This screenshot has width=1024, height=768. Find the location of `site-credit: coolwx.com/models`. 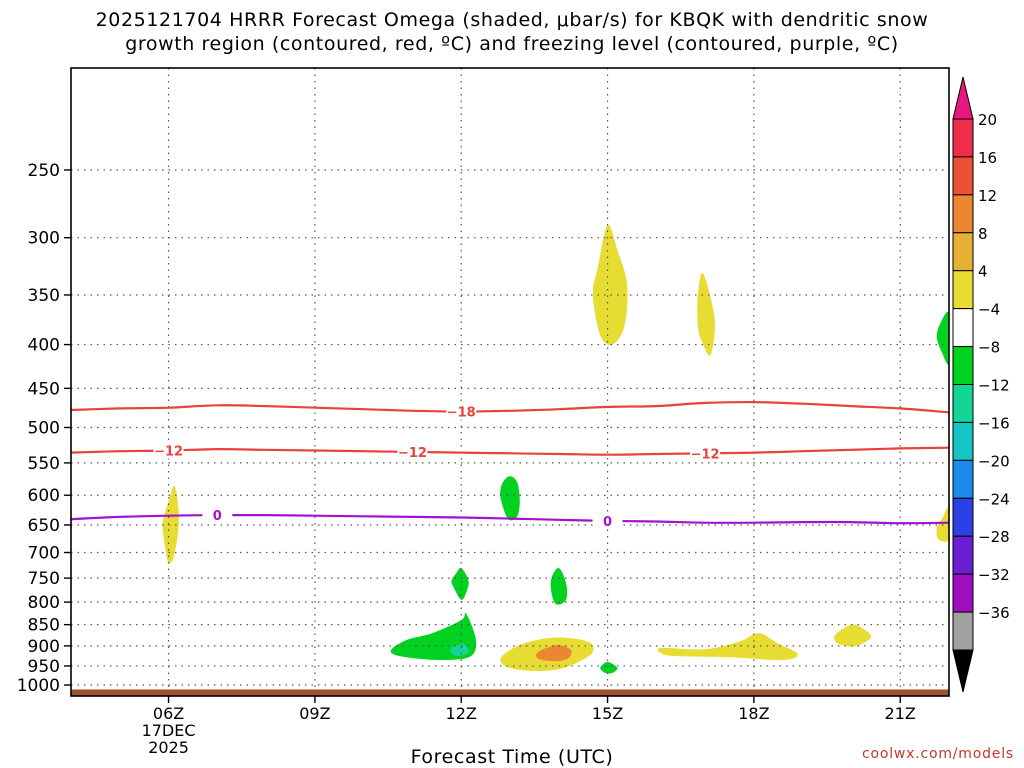

site-credit: coolwx.com/models is located at coordinates (937, 754).